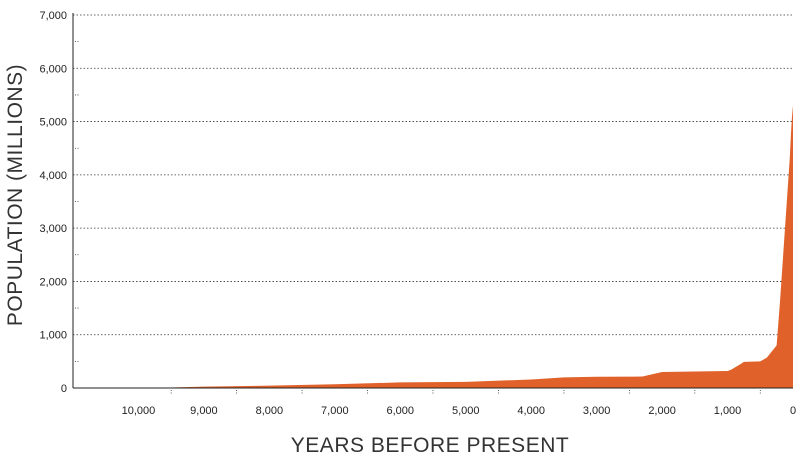 Image resolution: width=800 pixels, height=459 pixels. Describe the element at coordinates (662, 411) in the screenshot. I see `x-tick-label-8: 2,000` at that location.